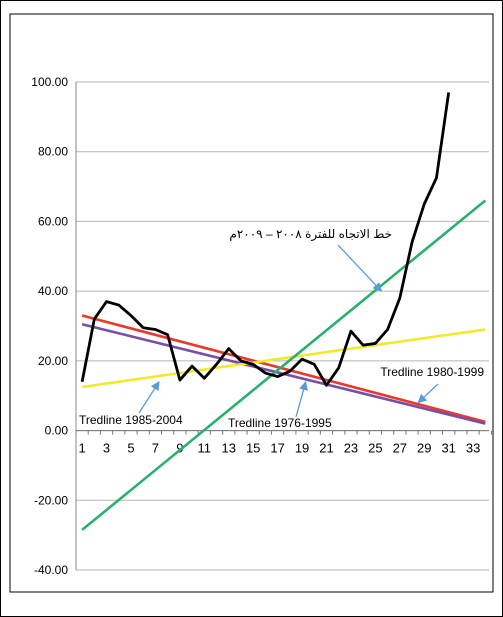  Describe the element at coordinates (81, 448) in the screenshot. I see `x-tick-label: 1` at that location.